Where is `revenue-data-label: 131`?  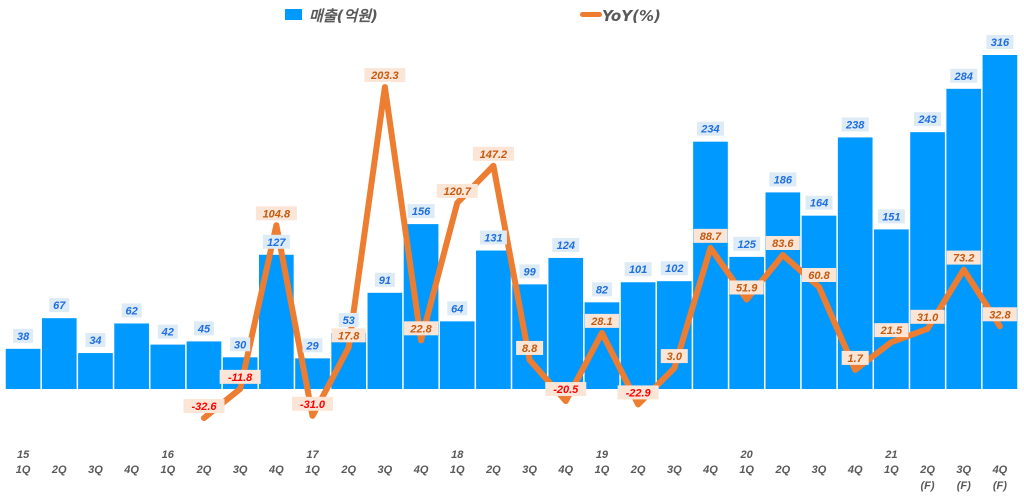
revenue-data-label: 131 is located at coordinates (493, 239).